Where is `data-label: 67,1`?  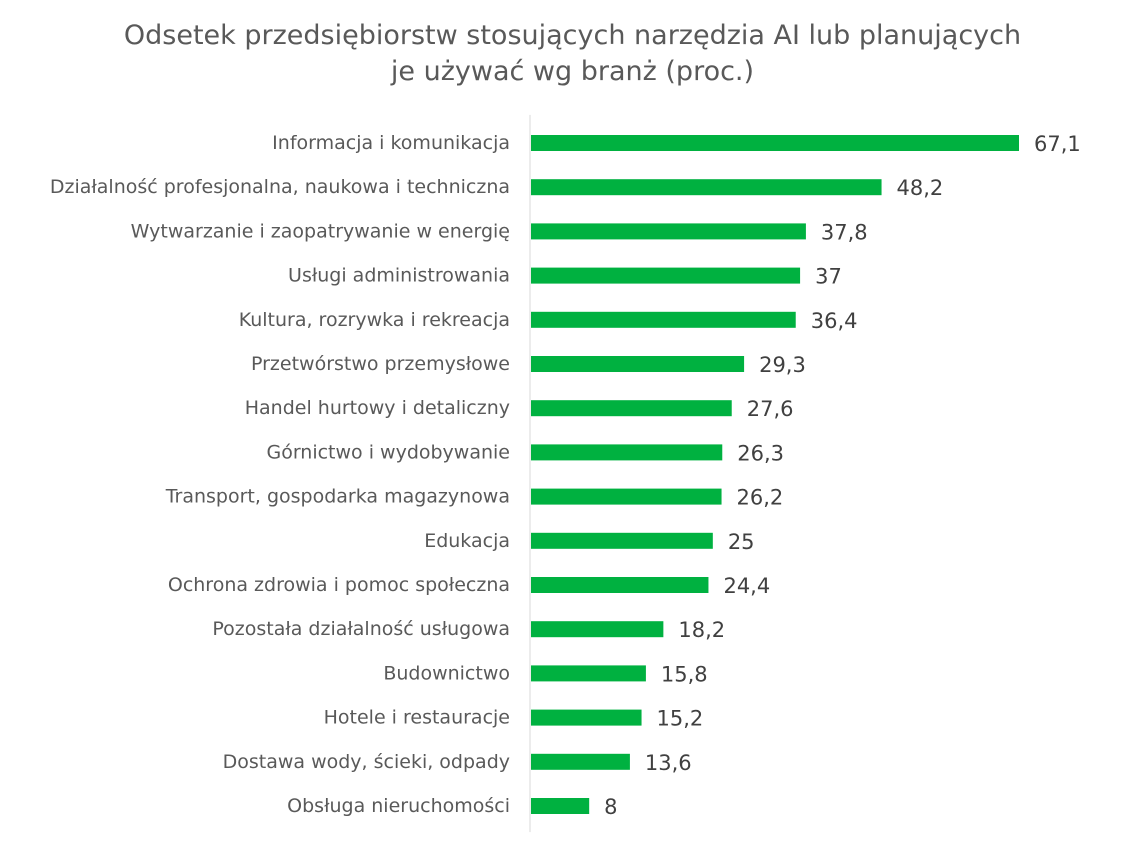
data-label: 67,1 is located at coordinates (1057, 144).